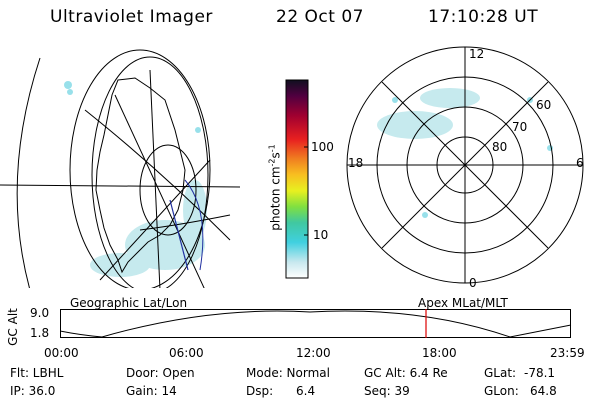 Image resolution: width=600 pixels, height=400 pixels. Describe the element at coordinates (500, 373) in the screenshot. I see `glat-label: GLat:` at that location.